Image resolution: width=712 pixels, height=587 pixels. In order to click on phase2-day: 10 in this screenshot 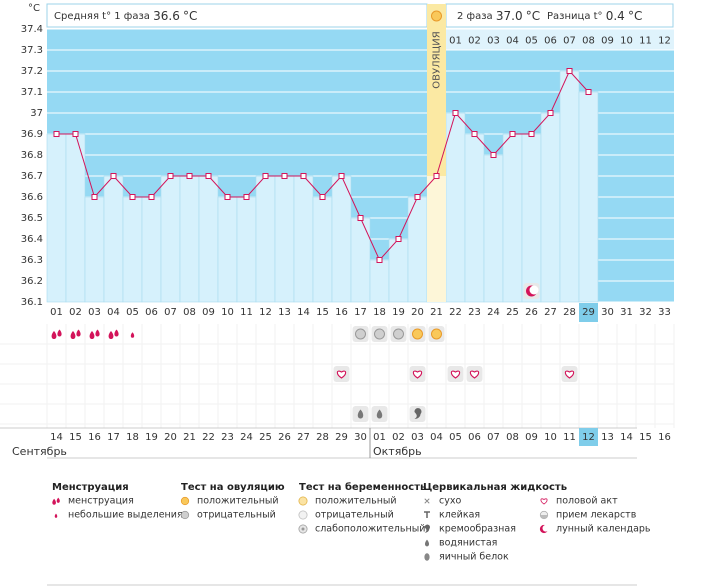, I will do `click(626, 41)`.